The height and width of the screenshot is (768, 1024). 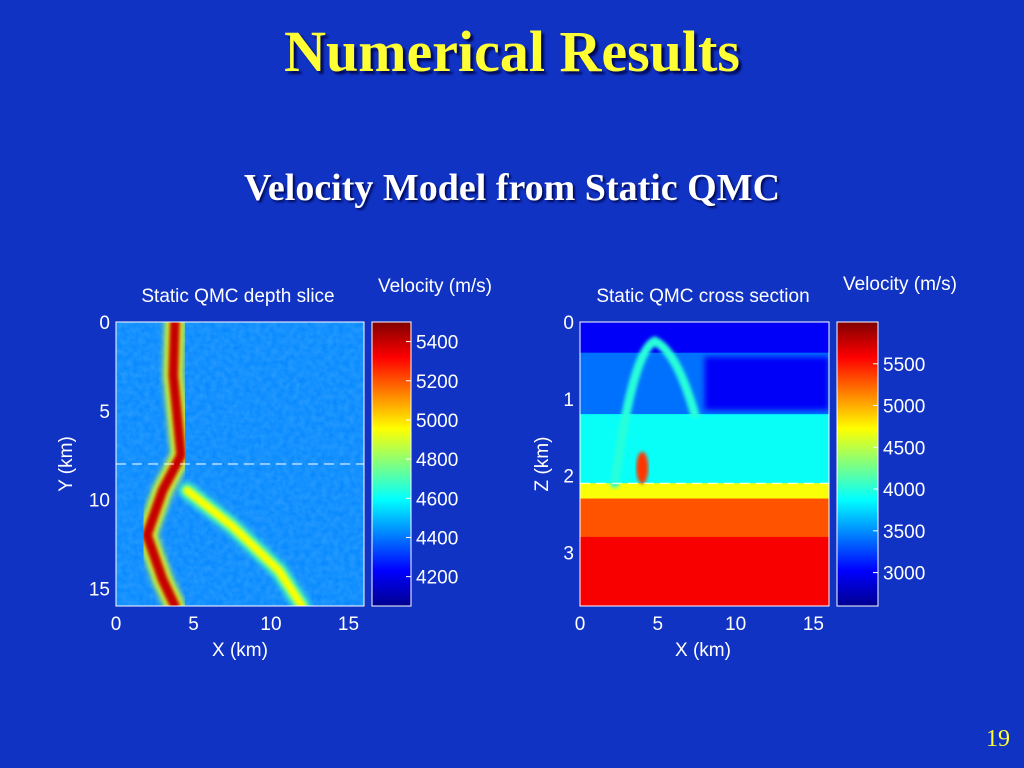 What do you see at coordinates (735, 624) in the screenshot?
I see `cross-section-xtick-label: 10` at bounding box center [735, 624].